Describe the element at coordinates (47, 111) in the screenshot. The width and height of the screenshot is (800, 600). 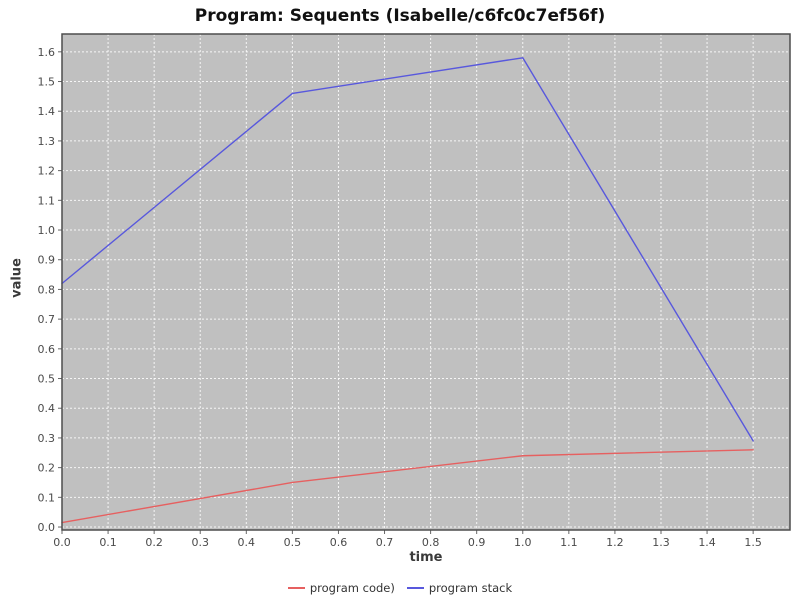
I see `y-tick-label: 1.4` at that location.